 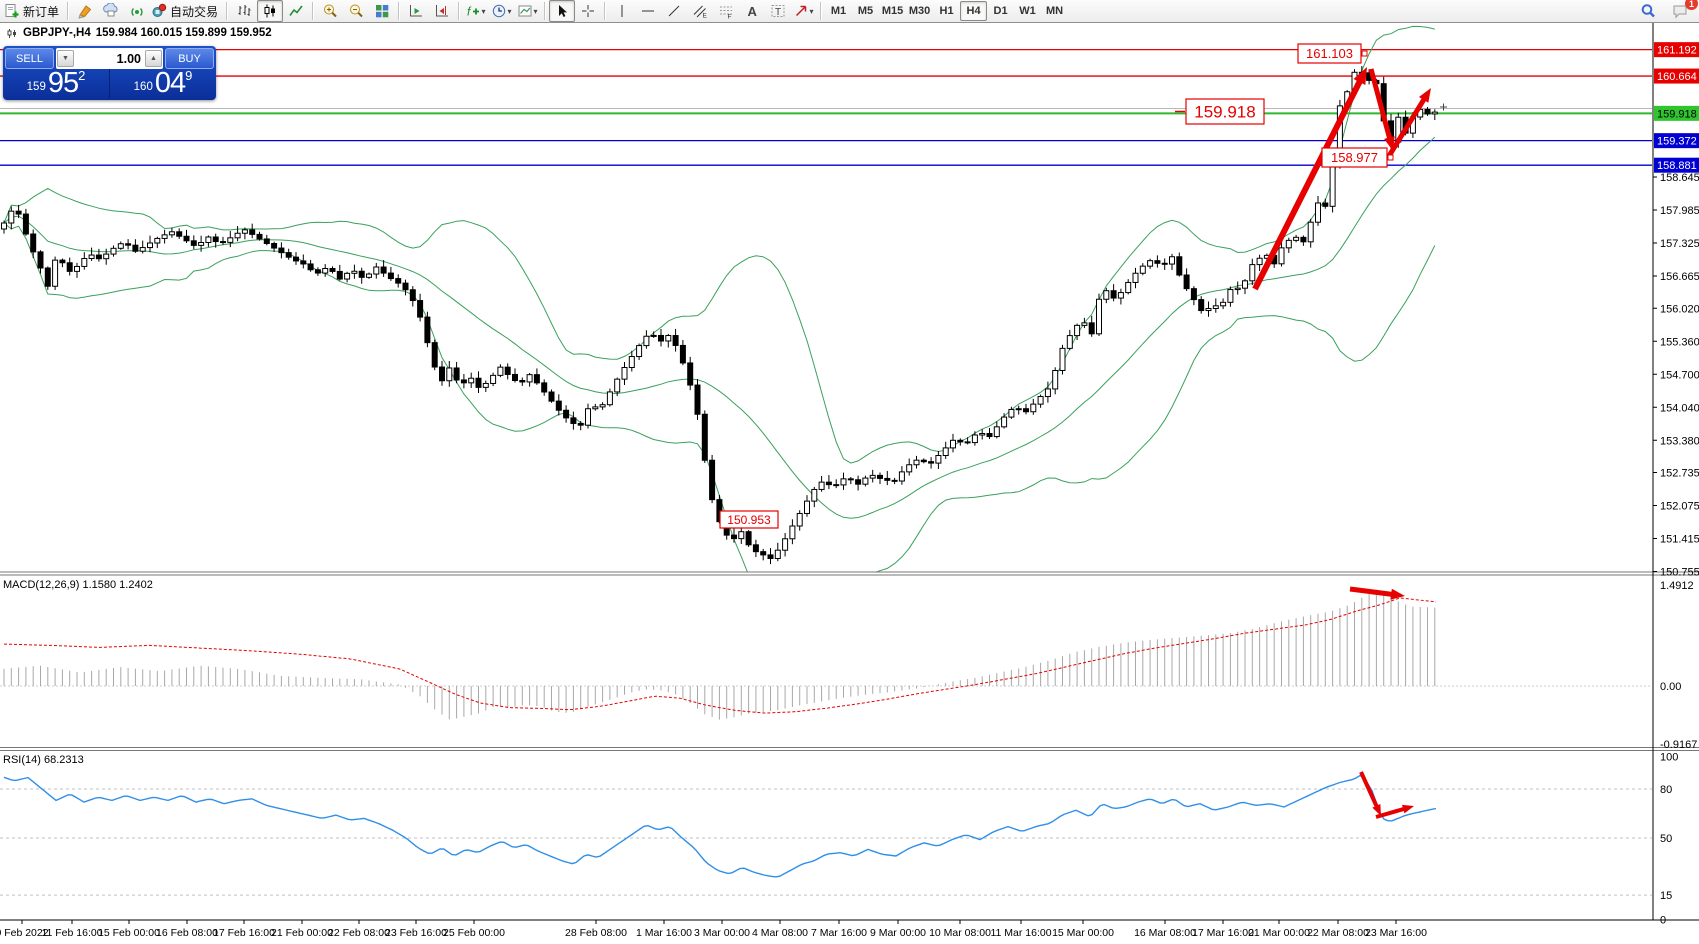 What do you see at coordinates (416, 11) in the screenshot?
I see `auto-scroll-button` at bounding box center [416, 11].